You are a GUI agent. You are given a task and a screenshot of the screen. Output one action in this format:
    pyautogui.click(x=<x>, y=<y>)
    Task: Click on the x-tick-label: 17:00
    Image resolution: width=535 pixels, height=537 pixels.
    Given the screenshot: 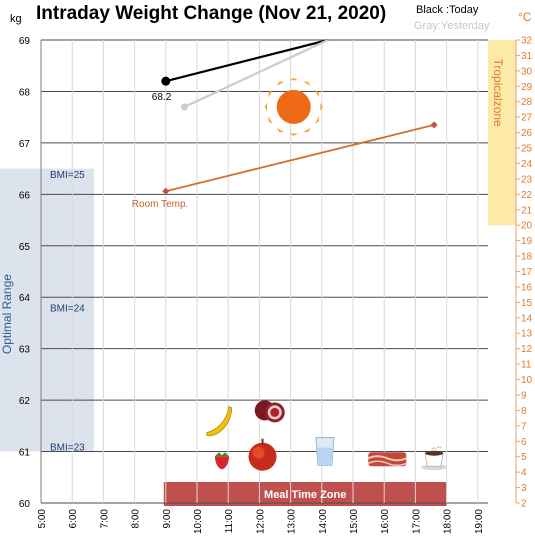 What is the action you would take?
    pyautogui.click(x=416, y=521)
    